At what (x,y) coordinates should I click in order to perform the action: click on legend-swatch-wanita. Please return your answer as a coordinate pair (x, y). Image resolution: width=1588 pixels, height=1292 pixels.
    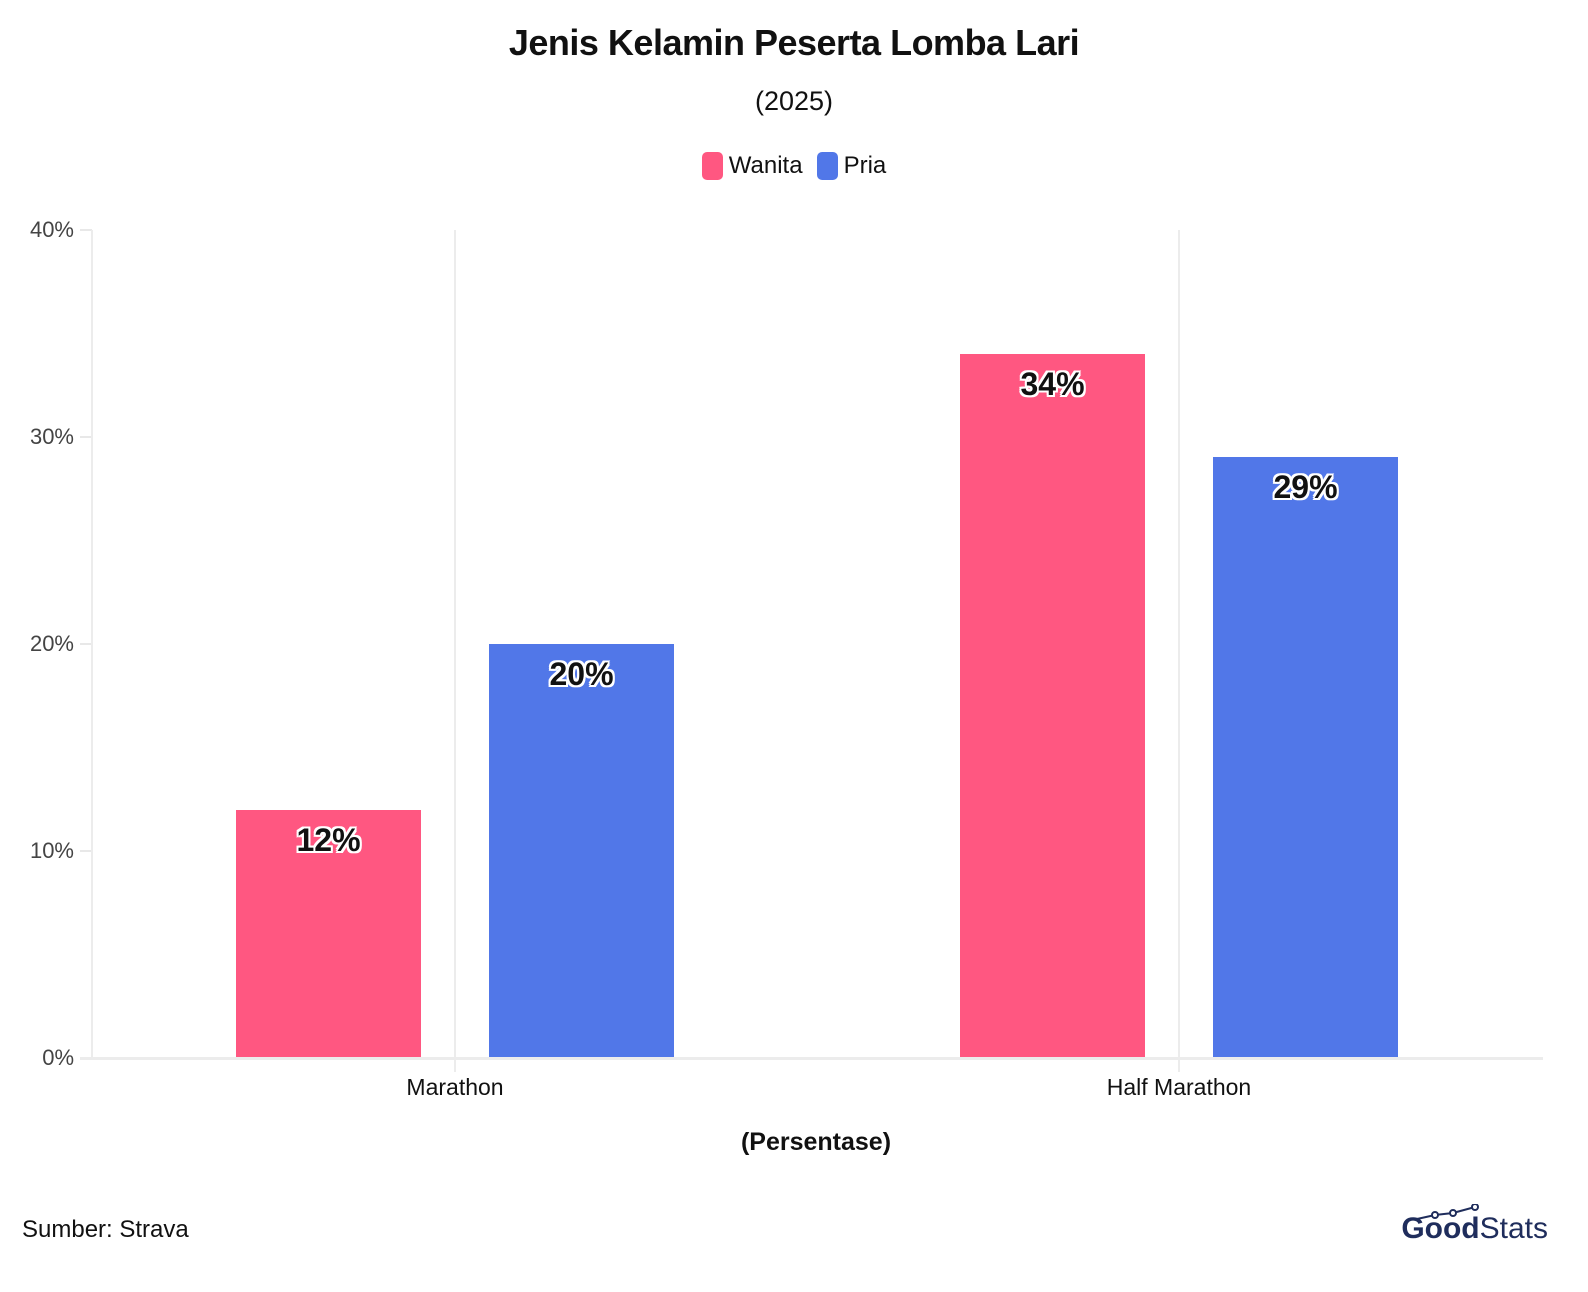
    Looking at the image, I should click on (712, 166).